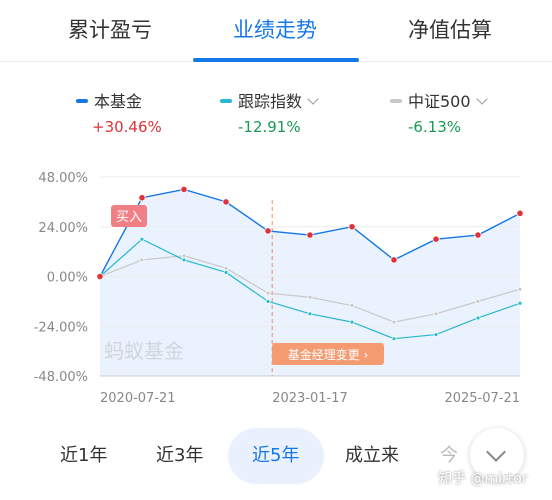 This screenshot has height=500, width=552. What do you see at coordinates (84, 455) in the screenshot?
I see `range-1y: 近1年` at bounding box center [84, 455].